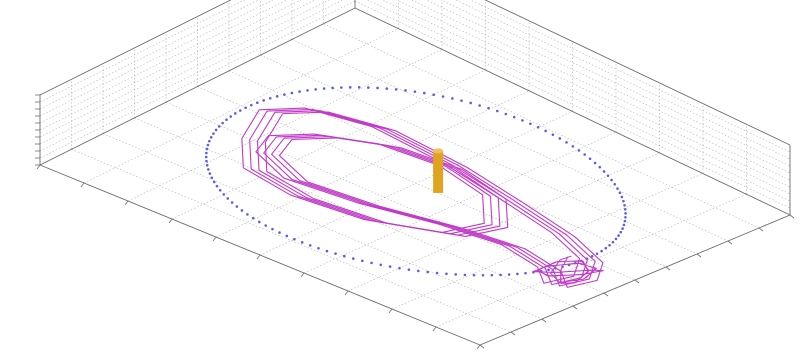 This screenshot has height=354, width=806. What do you see at coordinates (135, 48) in the screenshot?
I see `box-edge` at bounding box center [135, 48].